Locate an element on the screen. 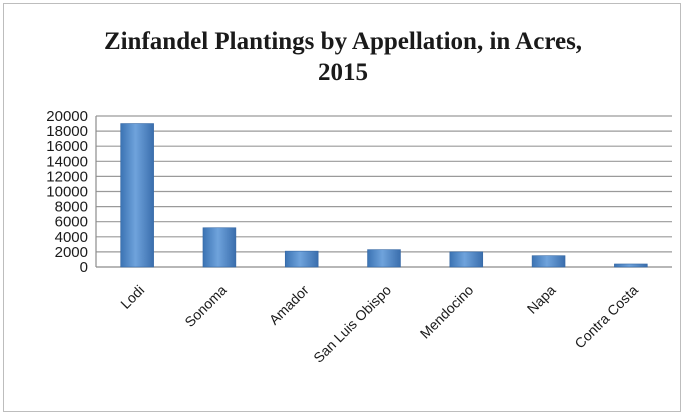 The width and height of the screenshot is (686, 417). bar-contra-costa is located at coordinates (631, 265).